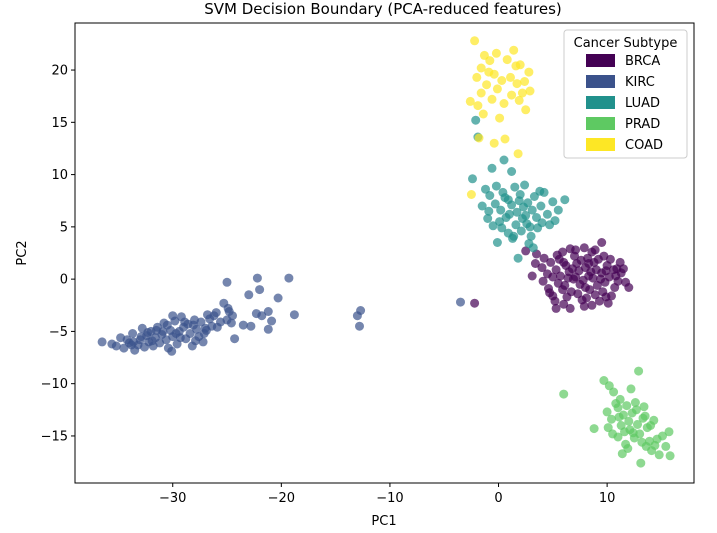 The height and width of the screenshot is (533, 717). Describe the element at coordinates (172, 498) in the screenshot. I see `x-tick-label: −30` at that location.